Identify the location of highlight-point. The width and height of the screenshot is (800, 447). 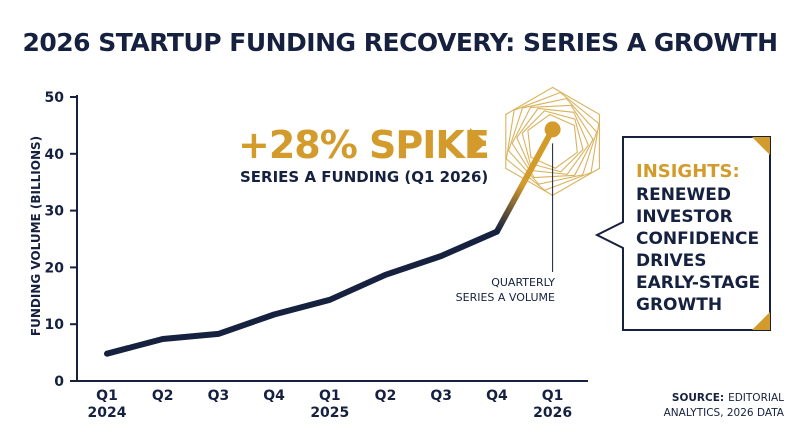
(552, 129).